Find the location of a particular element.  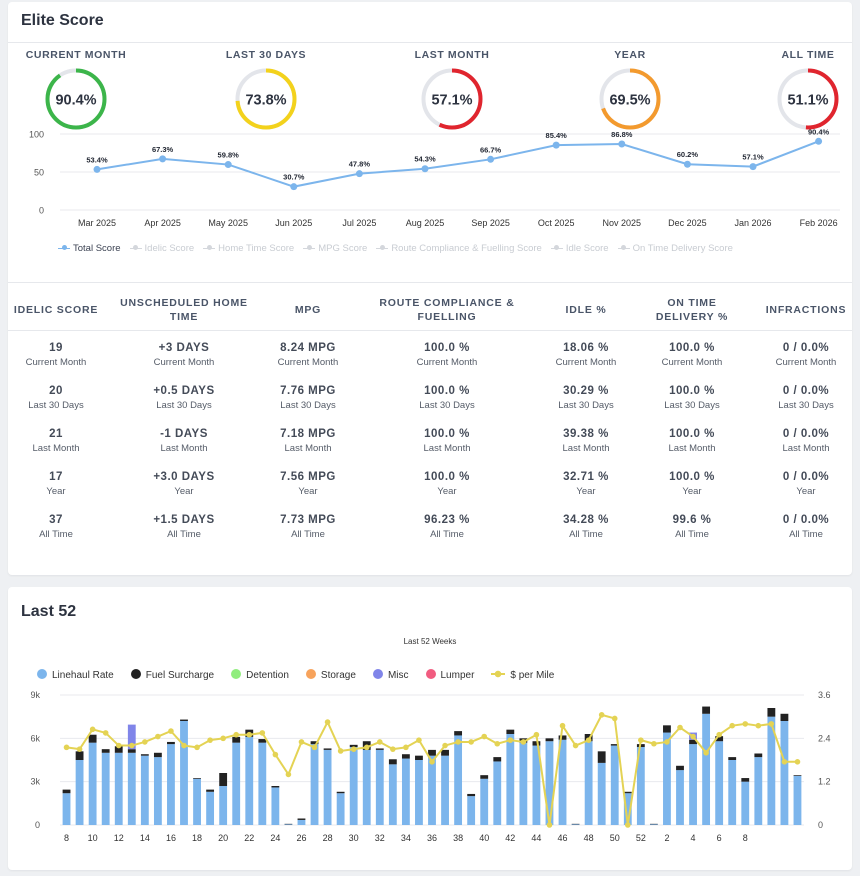

legend-item: Total Score is located at coordinates (89, 248).